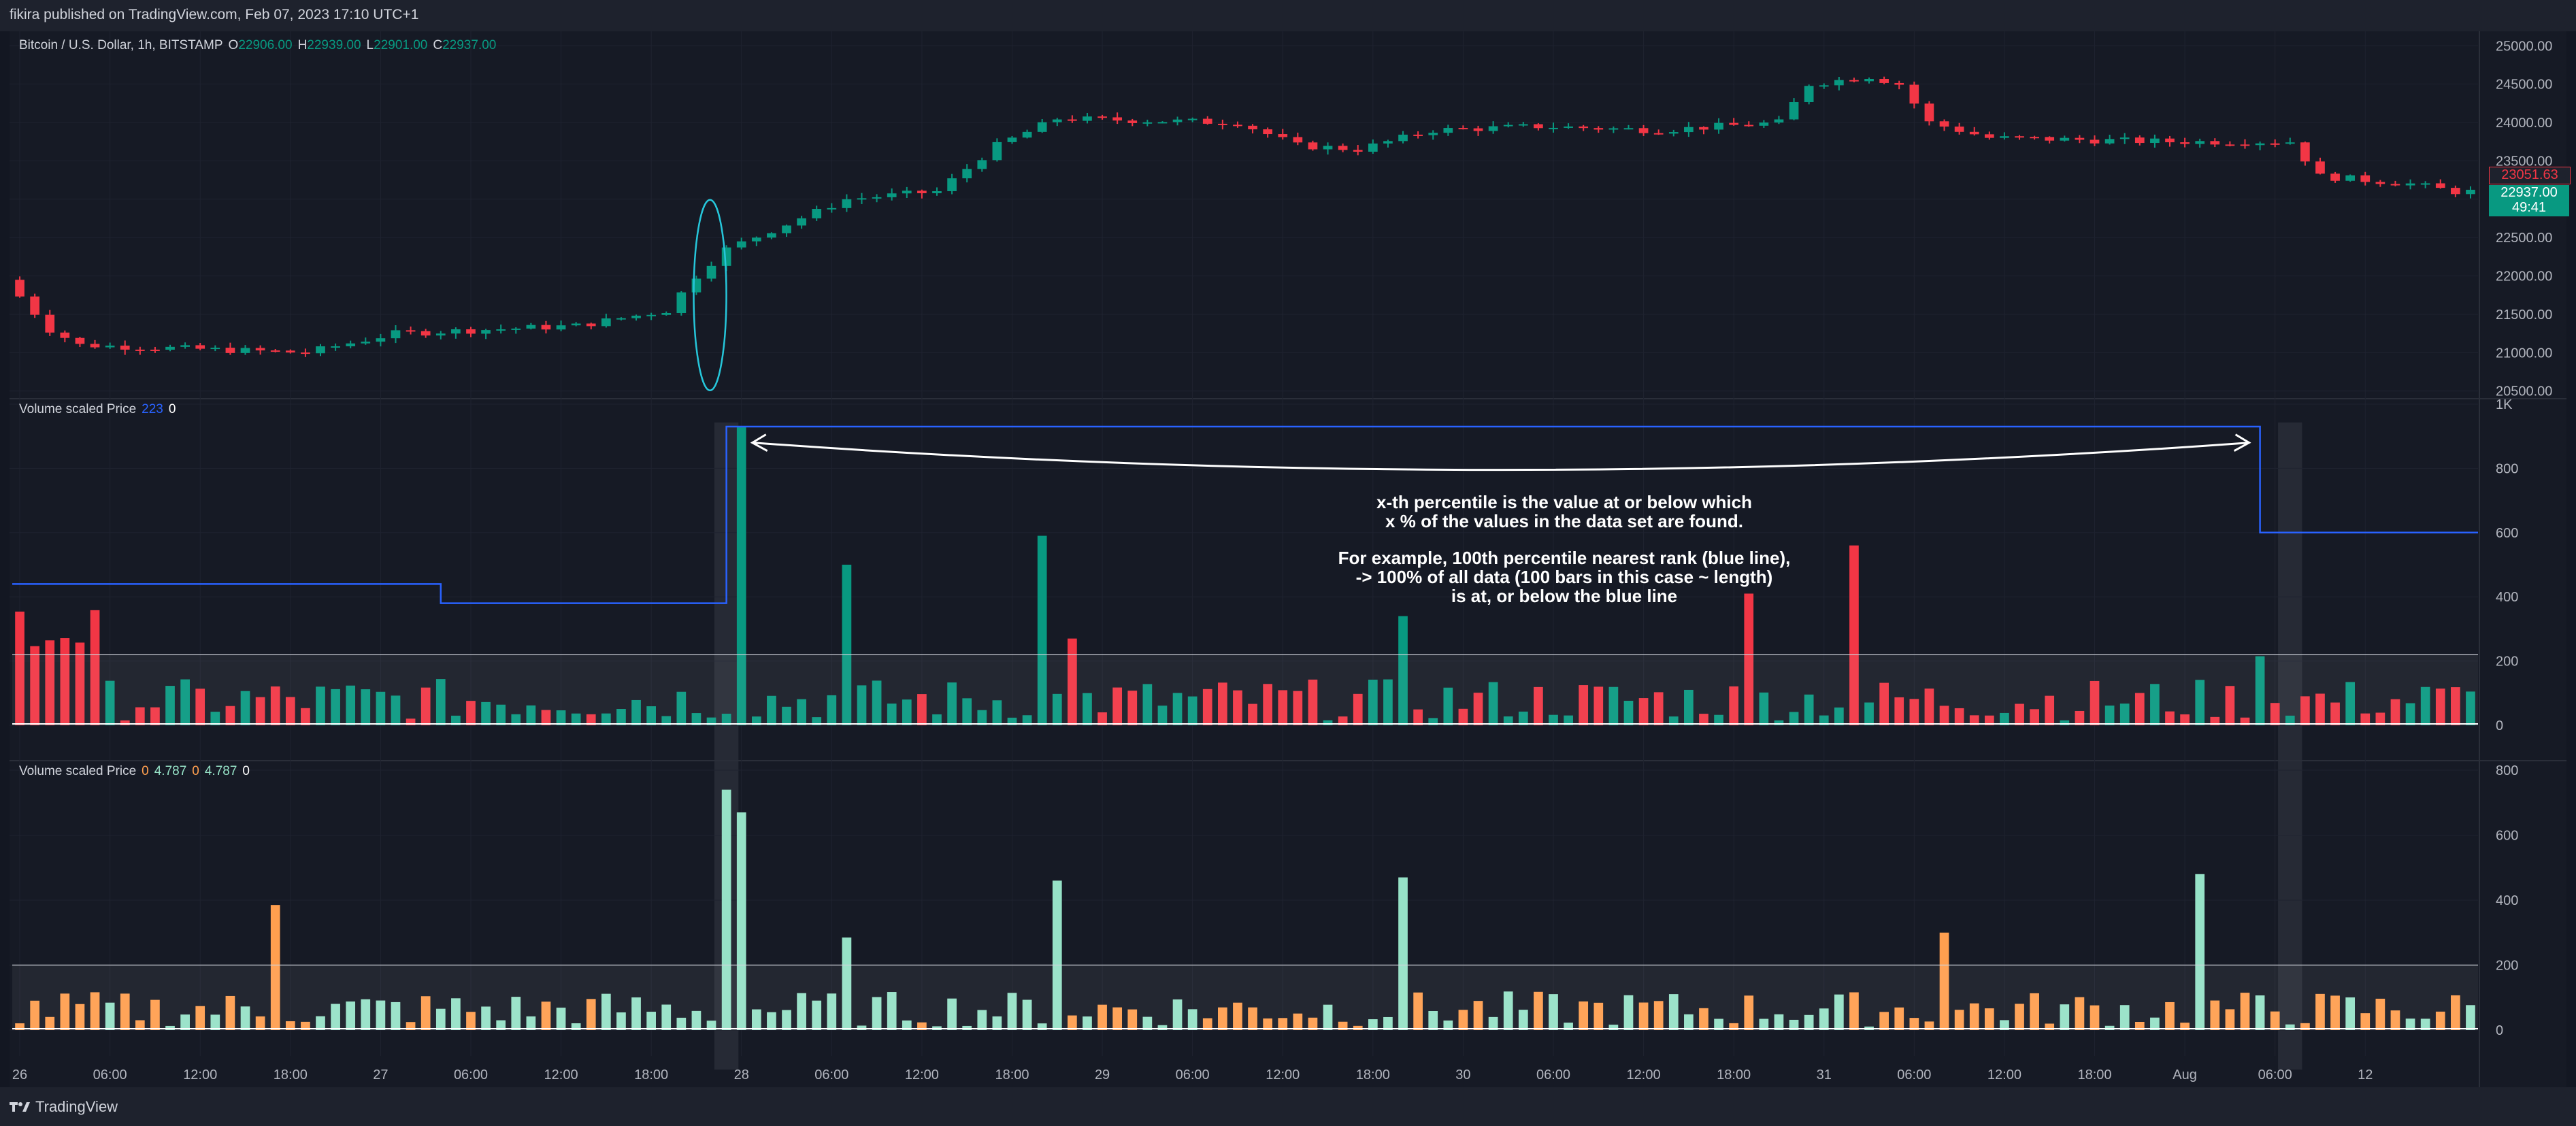  What do you see at coordinates (2290, 746) in the screenshot?
I see `highlight-column` at bounding box center [2290, 746].